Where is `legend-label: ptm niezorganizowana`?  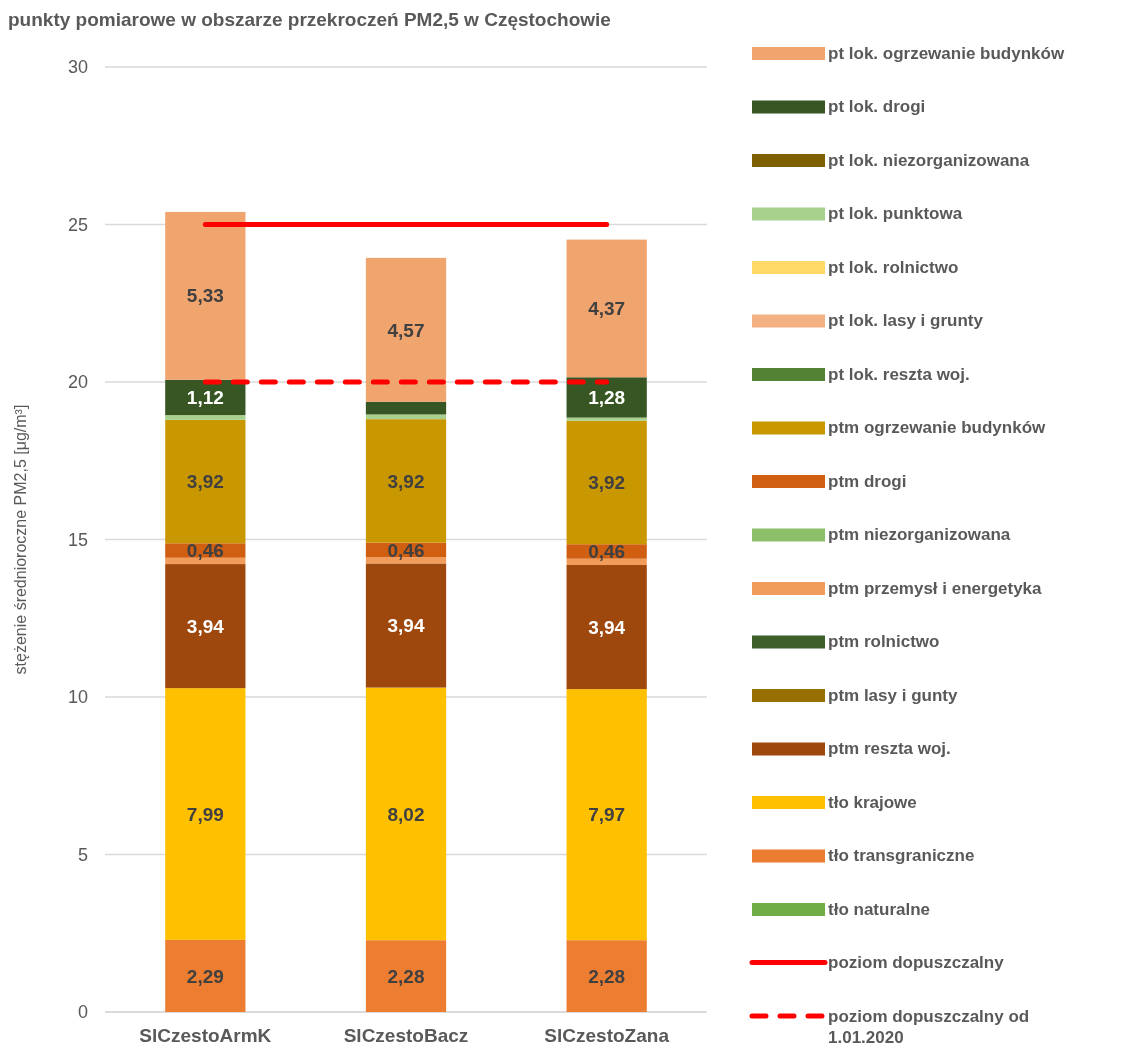
legend-label: ptm niezorganizowana is located at coordinates (919, 535).